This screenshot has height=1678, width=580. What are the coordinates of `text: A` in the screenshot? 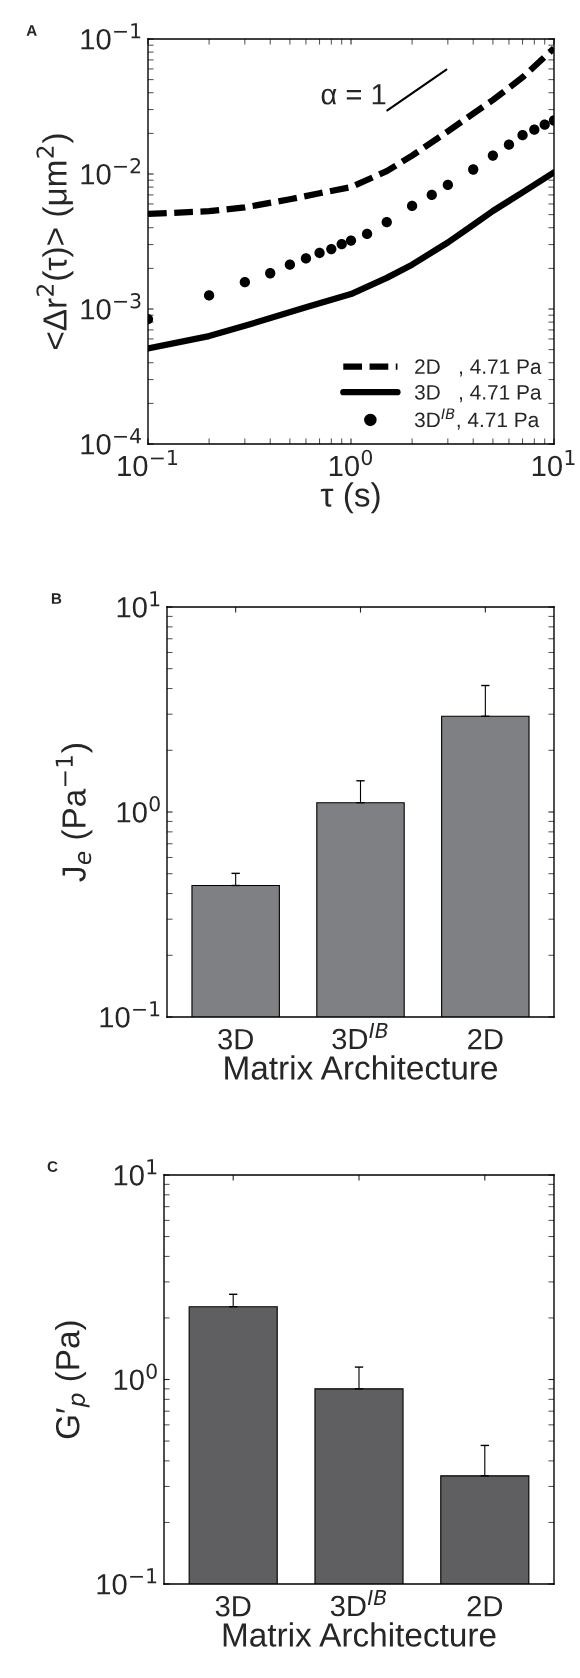 It's located at (31, 30).